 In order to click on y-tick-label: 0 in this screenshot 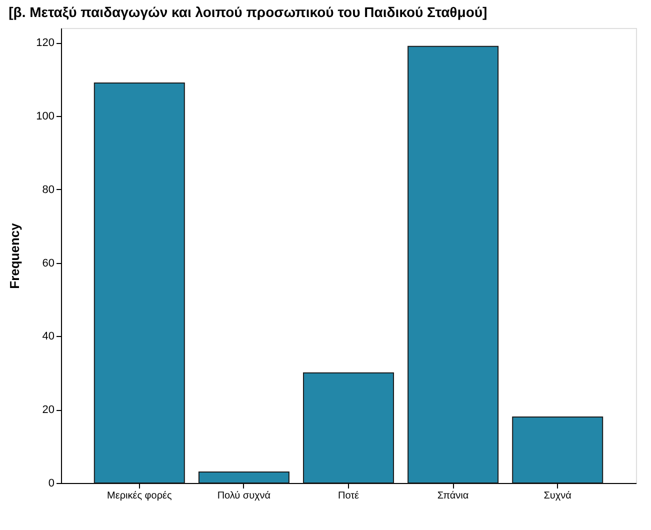, I will do `click(51, 484)`.